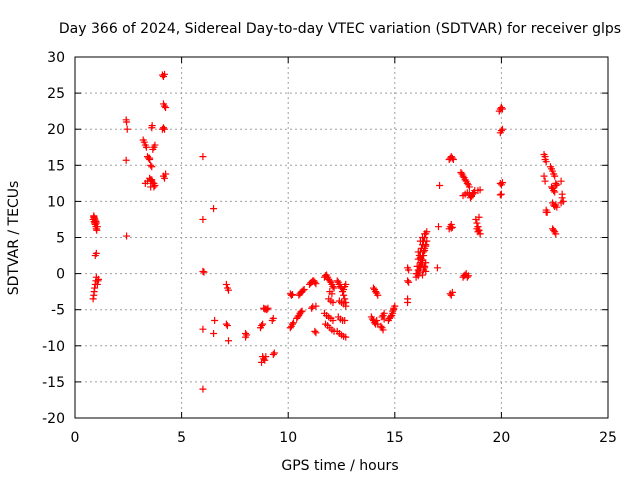  I want to click on y-tick-label: -20, so click(53, 419).